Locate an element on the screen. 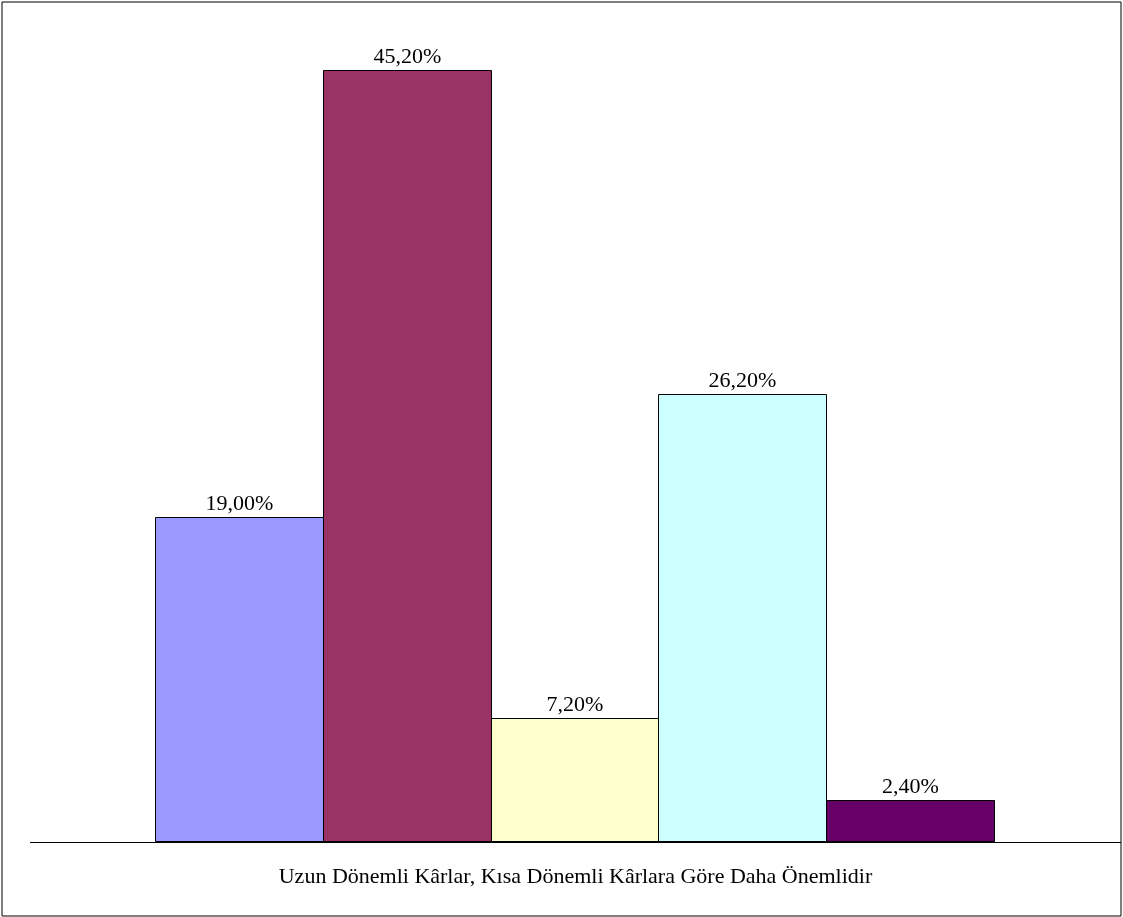  x-axis-title: Uzun Dönemli Kârlar, Kısa Dönemli Kârlara Göre Daha Önemlidir is located at coordinates (575, 875).